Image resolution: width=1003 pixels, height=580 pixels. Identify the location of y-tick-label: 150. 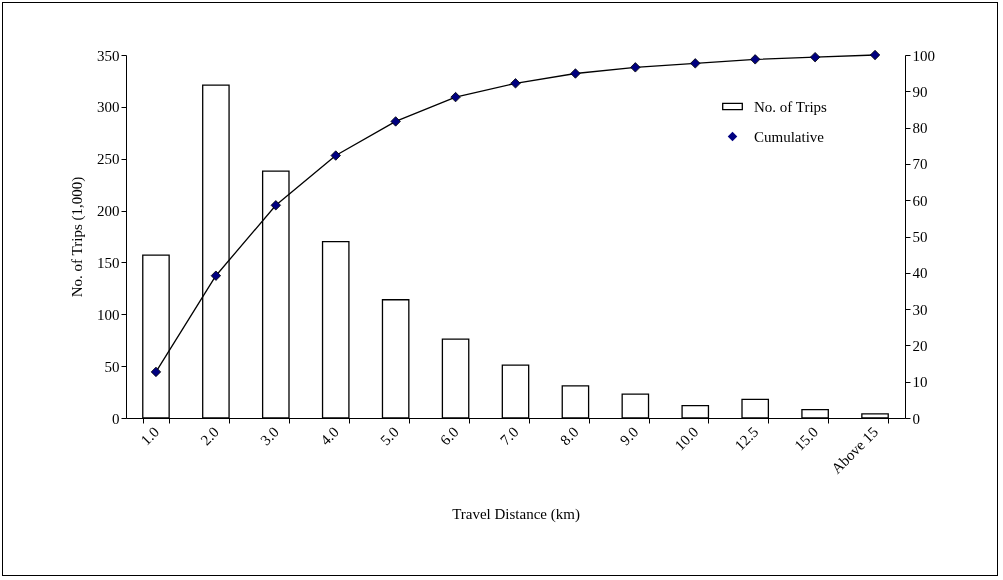
(108, 262).